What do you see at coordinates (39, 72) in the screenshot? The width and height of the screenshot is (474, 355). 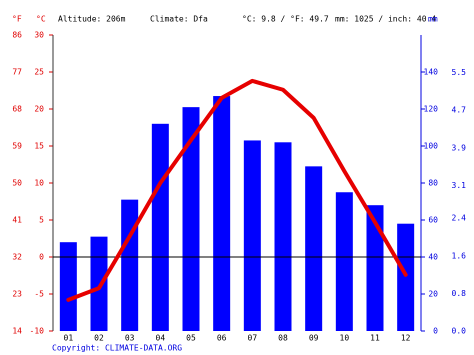 I see `tick-label: 25` at bounding box center [39, 72].